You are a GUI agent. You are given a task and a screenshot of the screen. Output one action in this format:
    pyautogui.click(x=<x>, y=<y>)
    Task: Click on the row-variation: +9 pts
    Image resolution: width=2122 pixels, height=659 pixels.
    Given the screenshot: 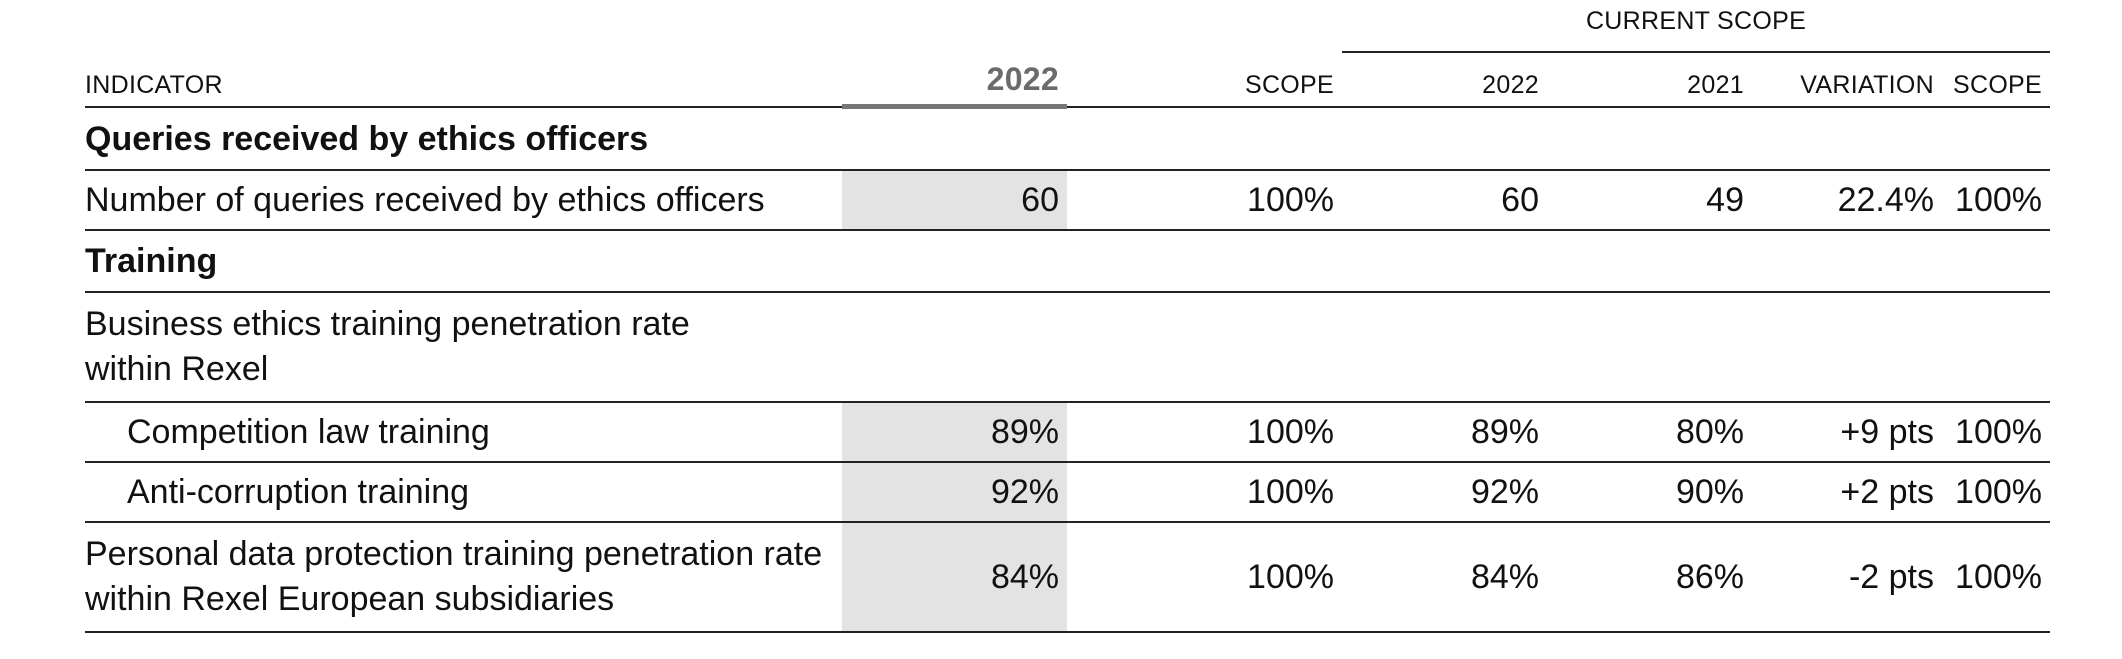 What is the action you would take?
    pyautogui.click(x=1847, y=432)
    